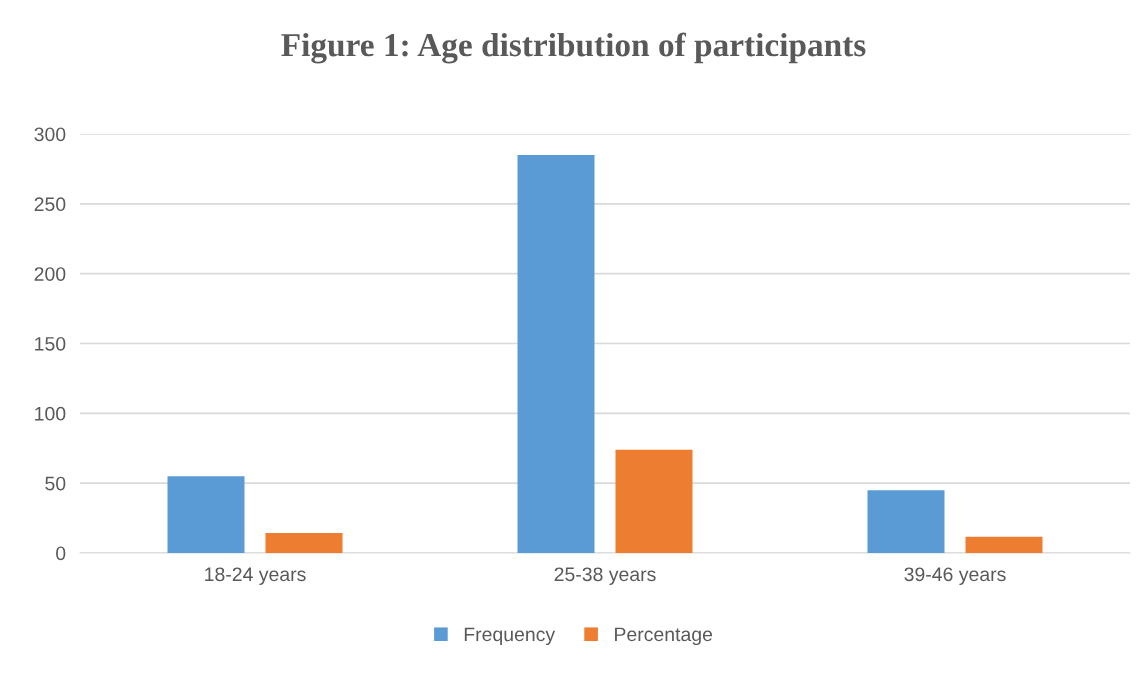  I want to click on x-tick-label: 39-46 years, so click(955, 576).